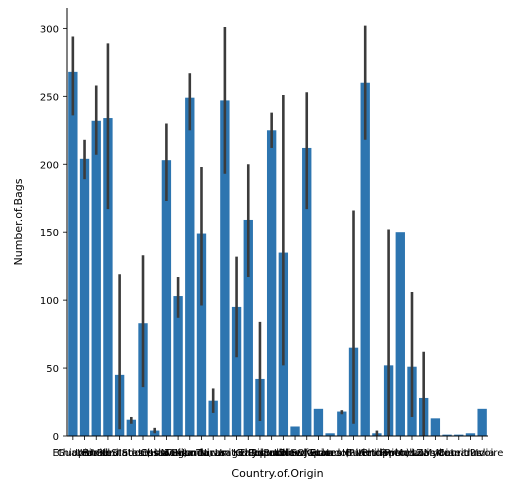 The height and width of the screenshot is (489, 526). I want to click on x-tick-label: Zambia, so click(435, 453).